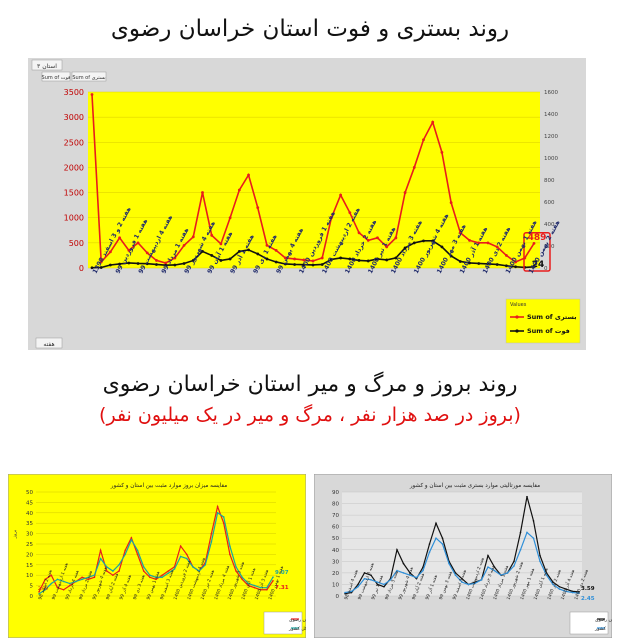 This screenshot has width=620, height=642. What do you see at coordinates (552, 317) in the screenshot?
I see `legend-label: Sum of بستری` at bounding box center [552, 317].